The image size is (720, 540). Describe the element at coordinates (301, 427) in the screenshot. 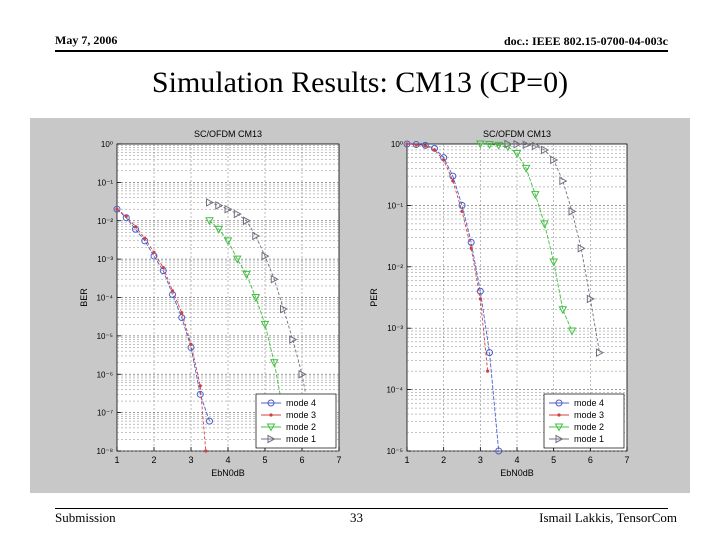

I see `chart1-legend-label: mode 2` at that location.